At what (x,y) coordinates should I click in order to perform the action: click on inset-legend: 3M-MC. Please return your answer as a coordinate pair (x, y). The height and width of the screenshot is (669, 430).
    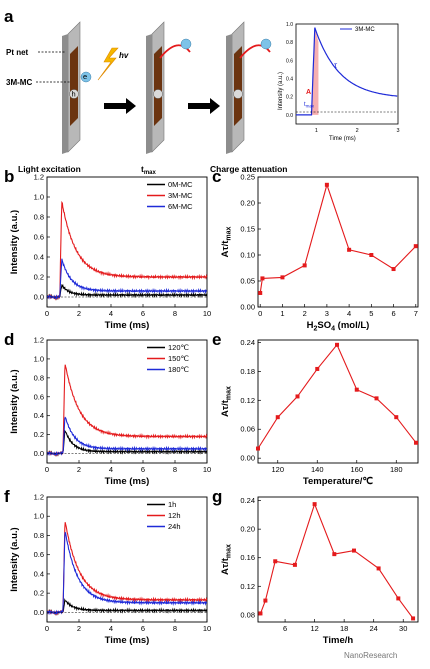
    Looking at the image, I should click on (365, 30).